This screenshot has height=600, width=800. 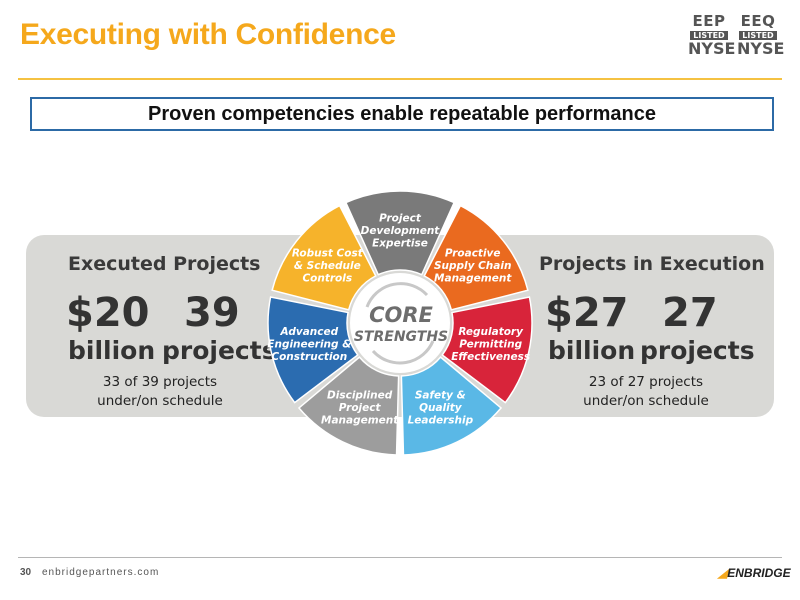 I want to click on wheel-segment-label: Regulatory Permitting Effectiveness, so click(x=490, y=344).